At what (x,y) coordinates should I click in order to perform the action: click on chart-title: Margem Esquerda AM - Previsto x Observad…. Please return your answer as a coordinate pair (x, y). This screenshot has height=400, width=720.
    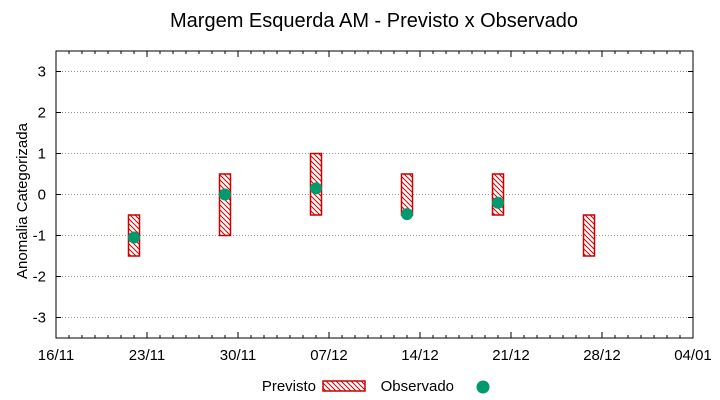
    Looking at the image, I should click on (374, 21).